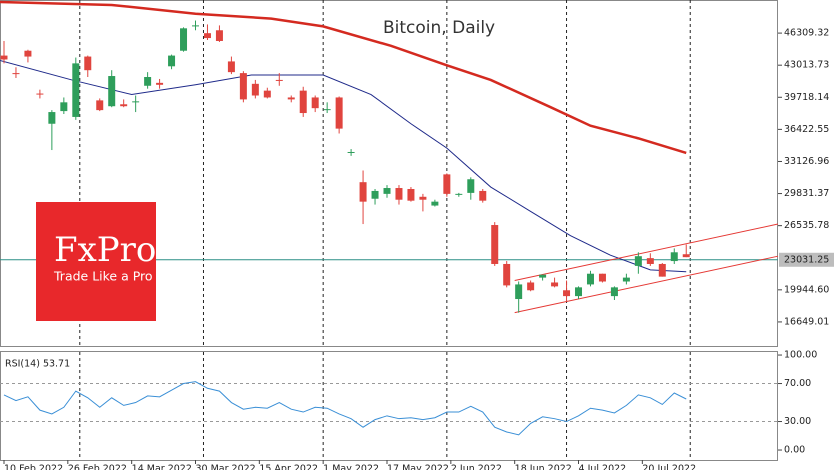  What do you see at coordinates (806, 161) in the screenshot?
I see `y-tick-label: 33126.96` at bounding box center [806, 161].